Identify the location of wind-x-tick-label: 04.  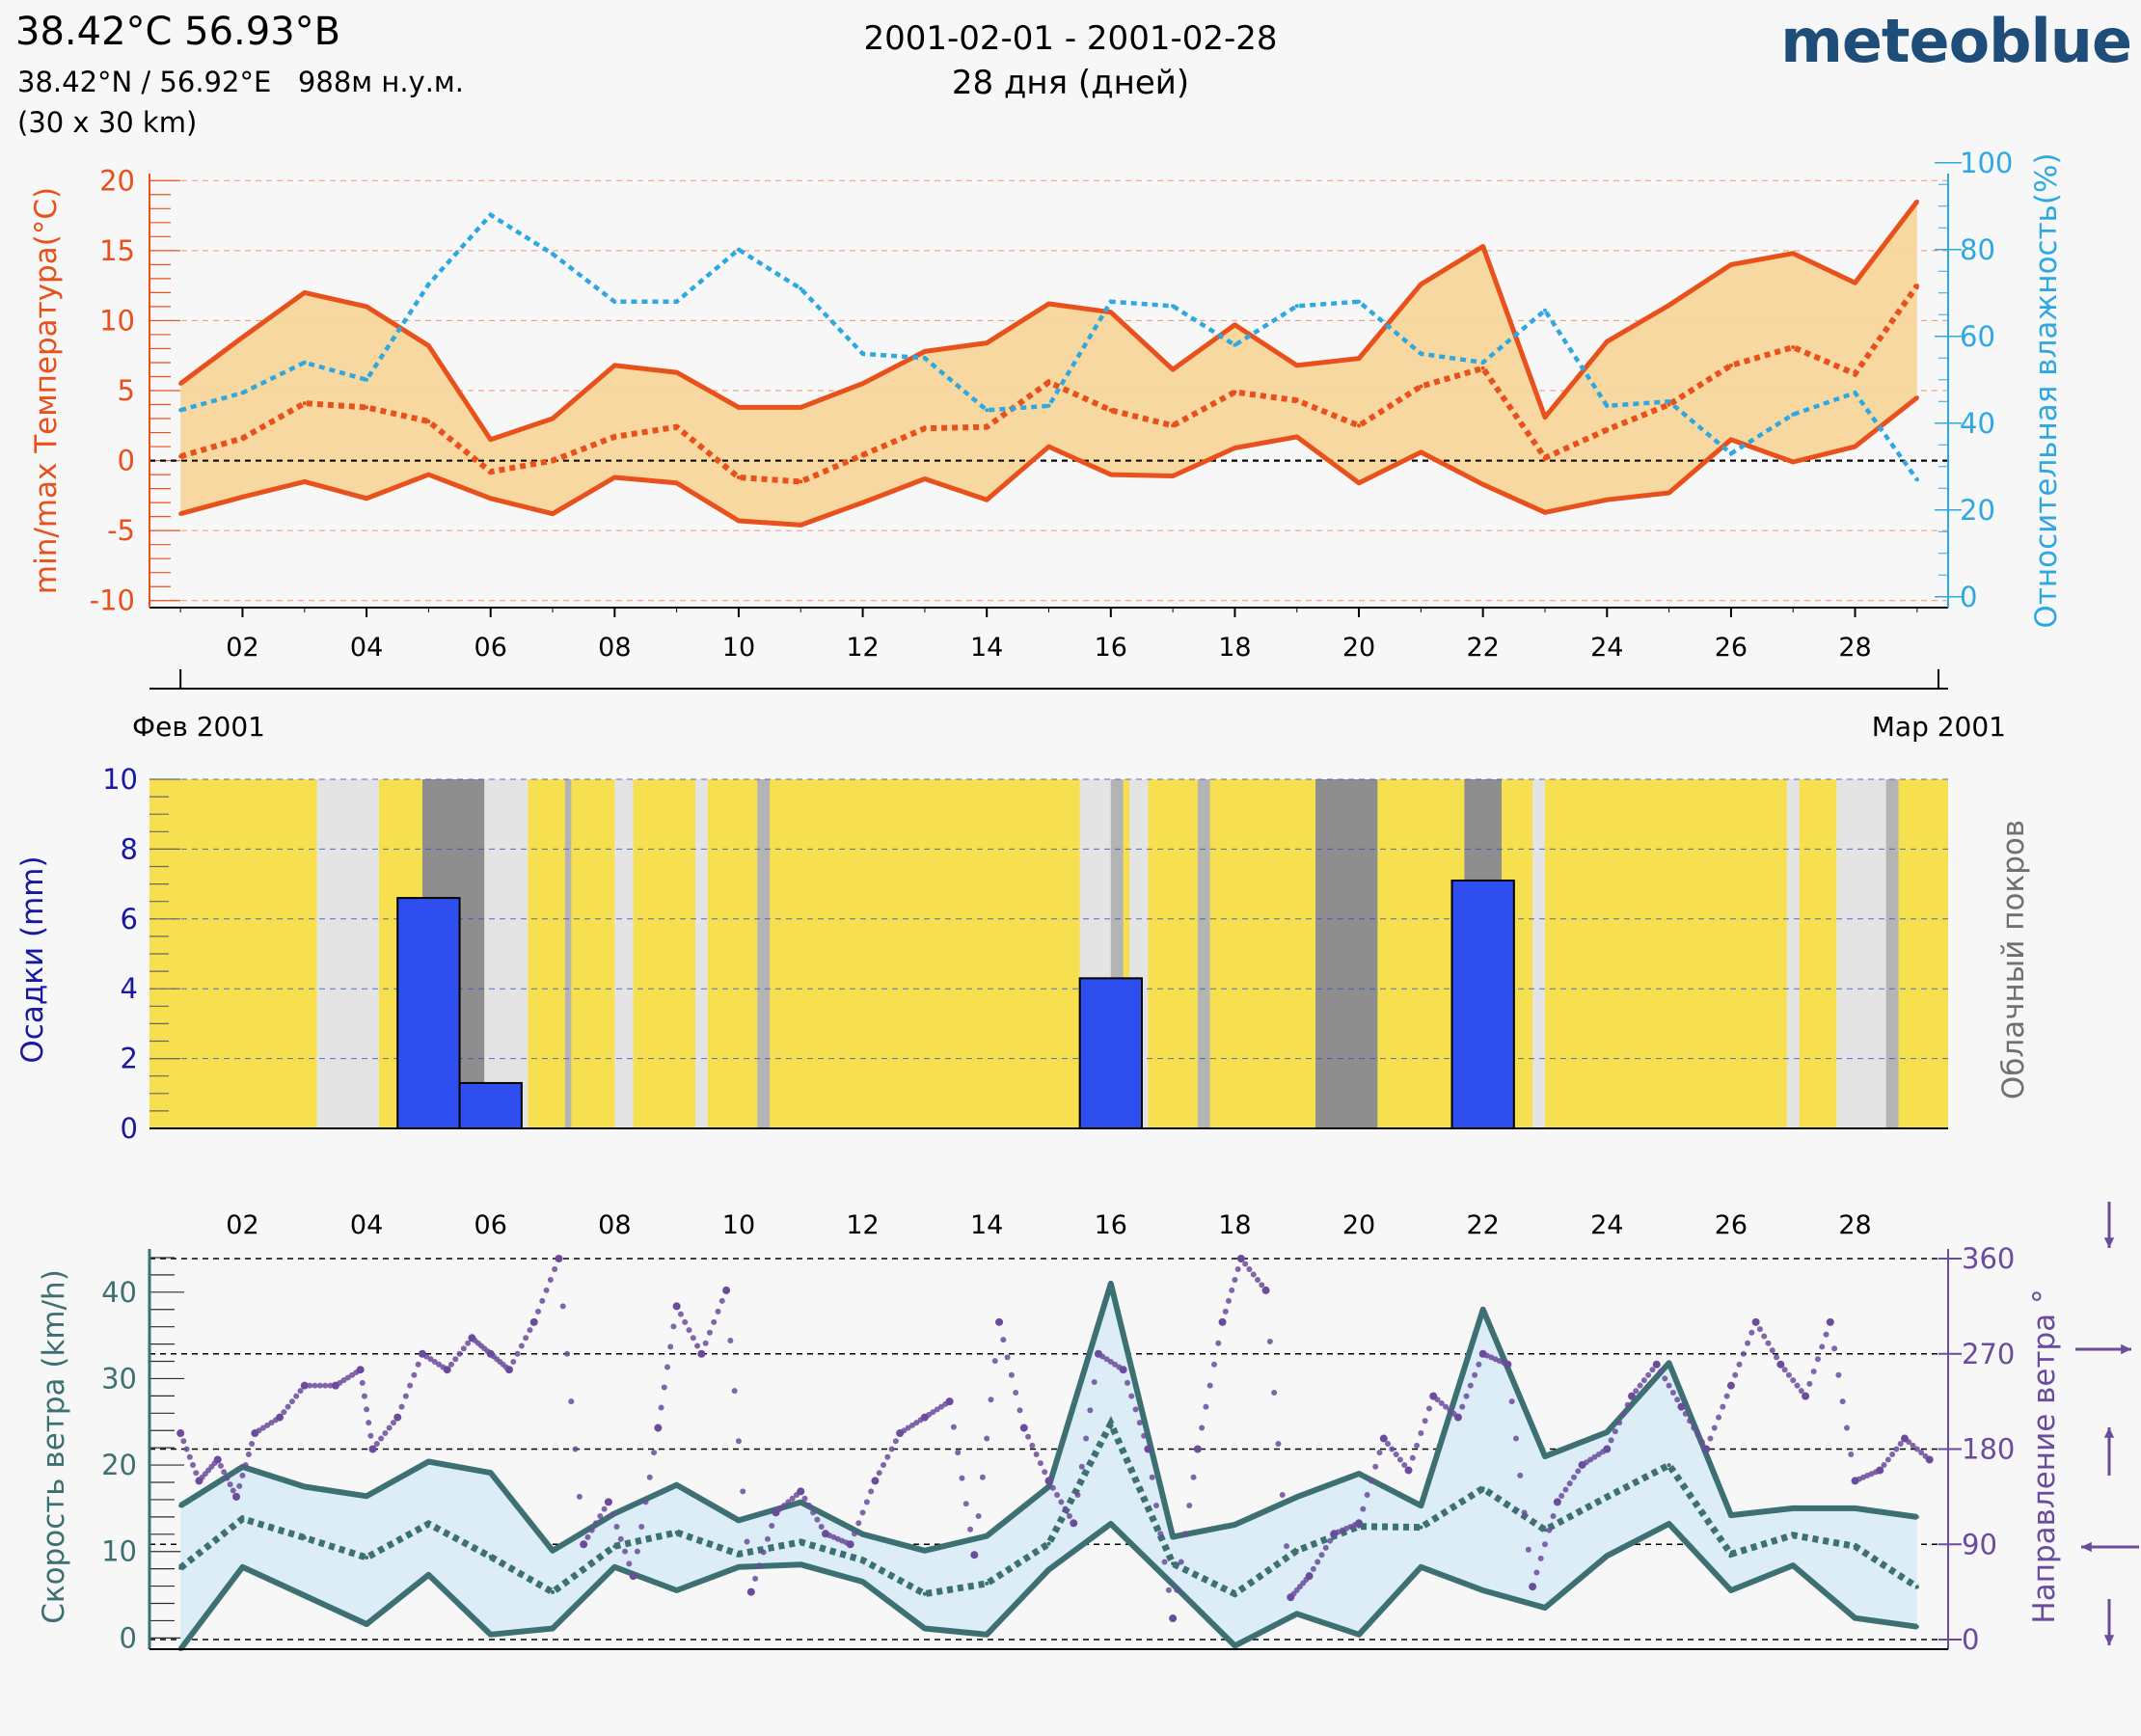
(366, 1225).